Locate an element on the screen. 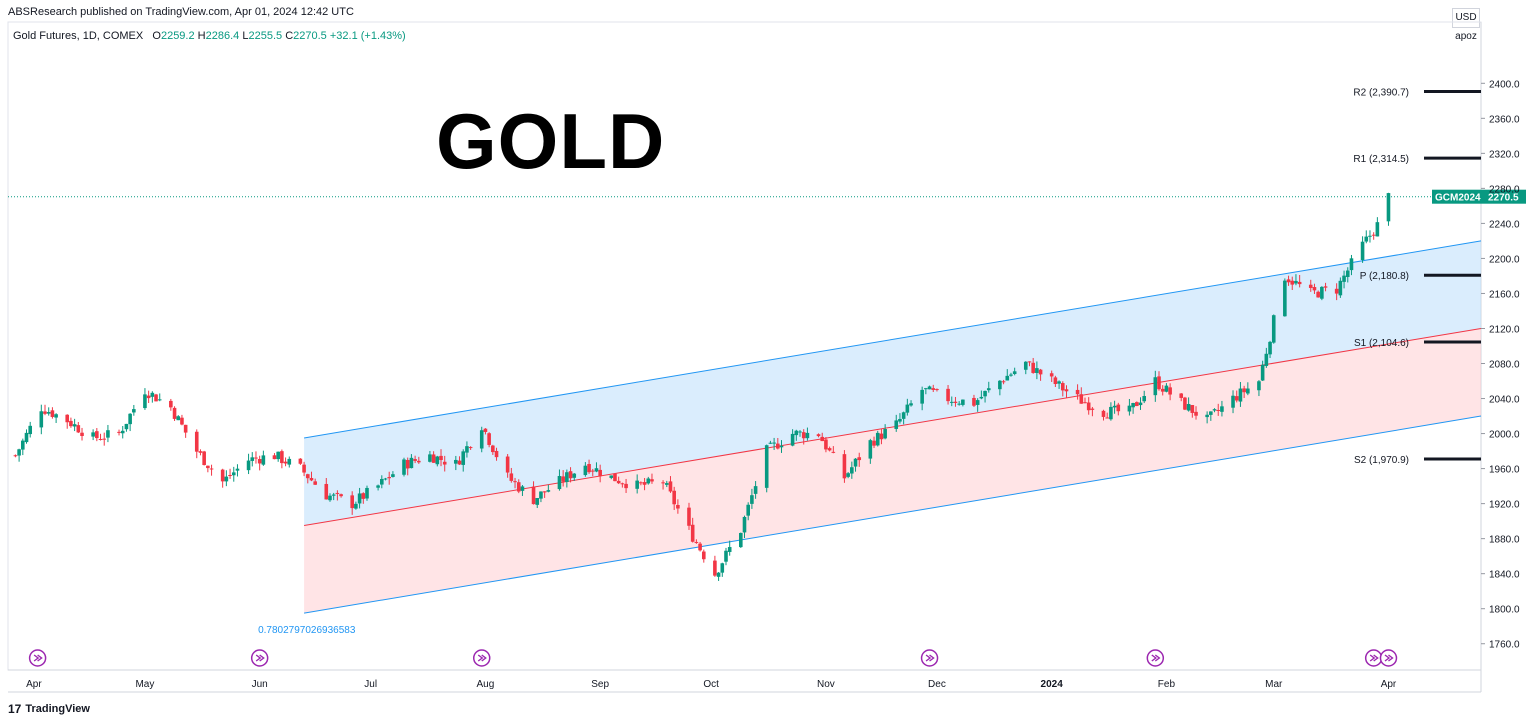 Image resolution: width=1536 pixels, height=724 pixels. y-tick-label: 2280.0 is located at coordinates (1504, 189).